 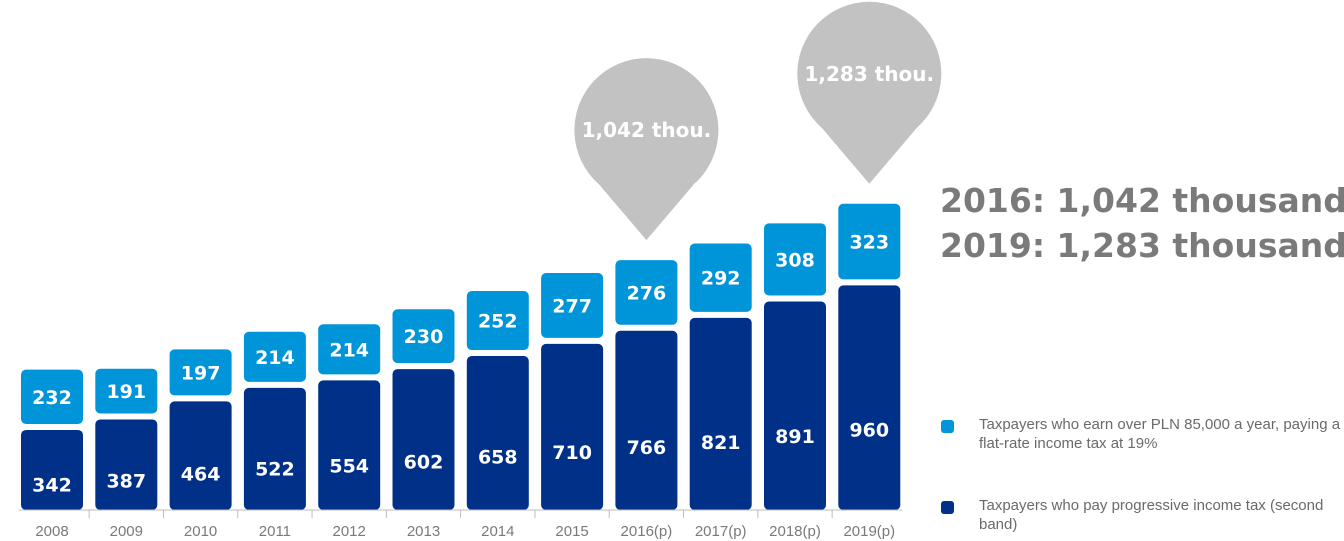 I want to click on bar-progressive-2019-p, so click(x=869, y=397).